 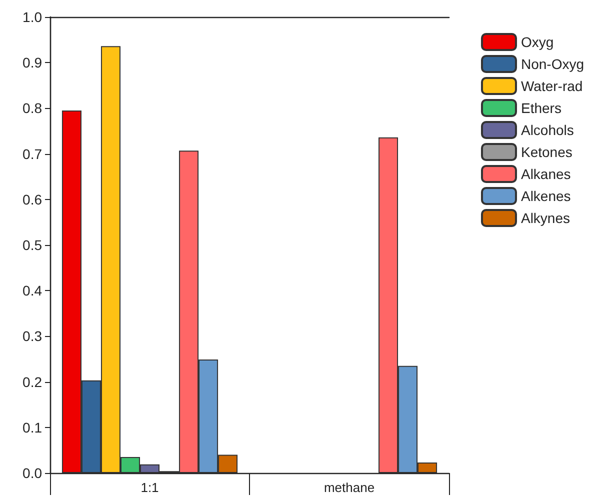 I want to click on y-tick-label: 0.0, so click(x=32, y=473).